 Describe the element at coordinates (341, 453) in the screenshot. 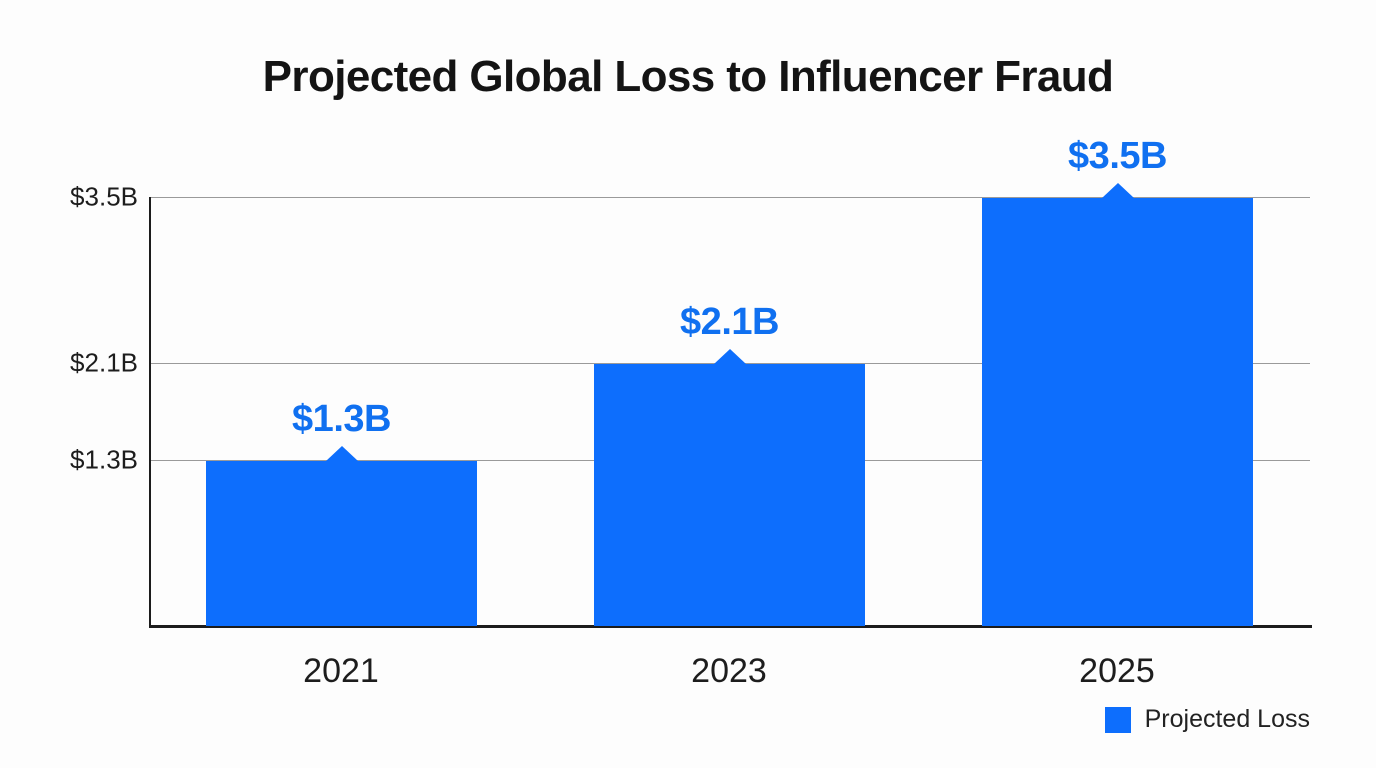

I see `bar-pointer-2021` at that location.